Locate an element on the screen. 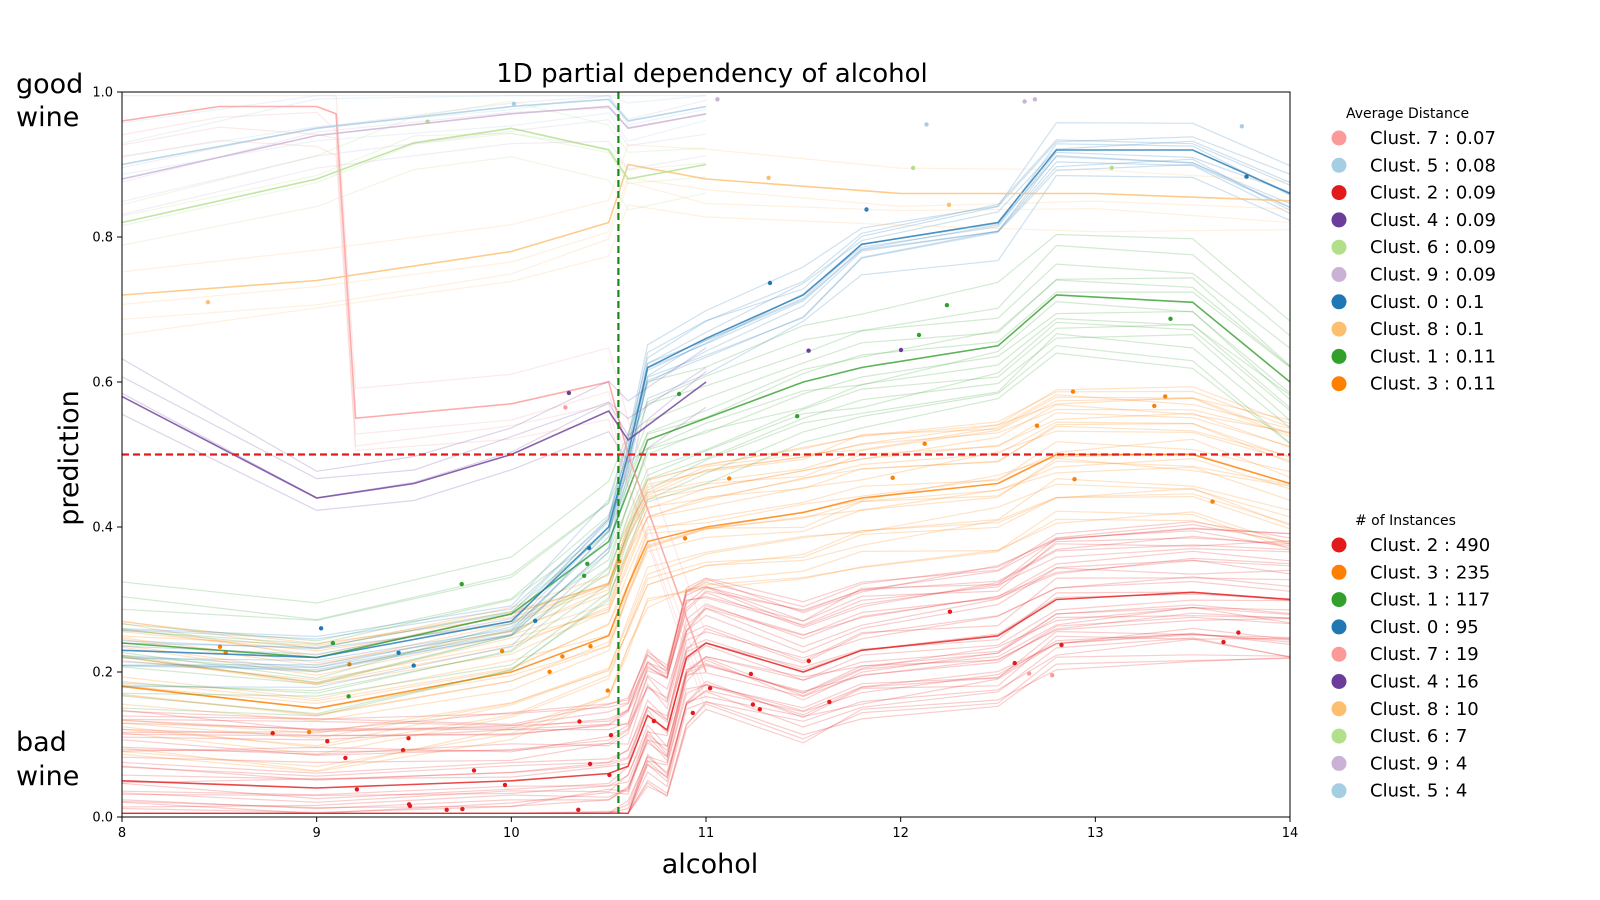  legend-label: Clust. 5 : 0.08 is located at coordinates (1433, 165).